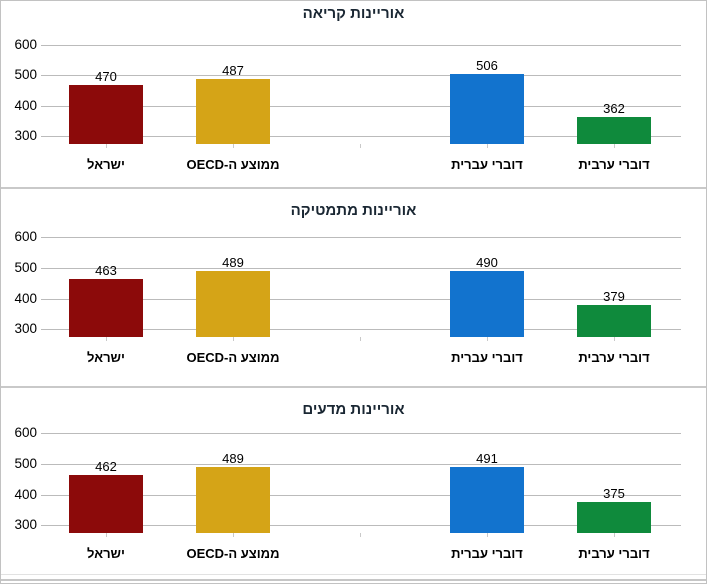 This screenshot has height=584, width=707. What do you see at coordinates (353, 13) in the screenshot?
I see `chart-title: אוריינות קריאה` at bounding box center [353, 13].